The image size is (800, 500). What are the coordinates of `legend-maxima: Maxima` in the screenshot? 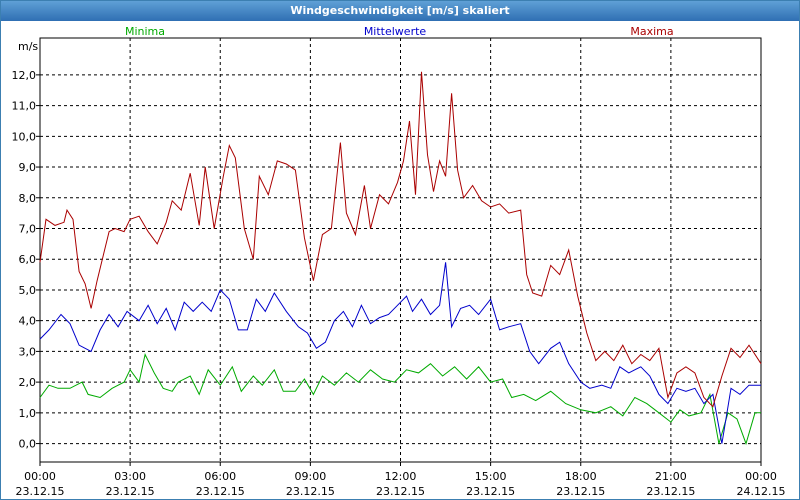 It's located at (651, 31).